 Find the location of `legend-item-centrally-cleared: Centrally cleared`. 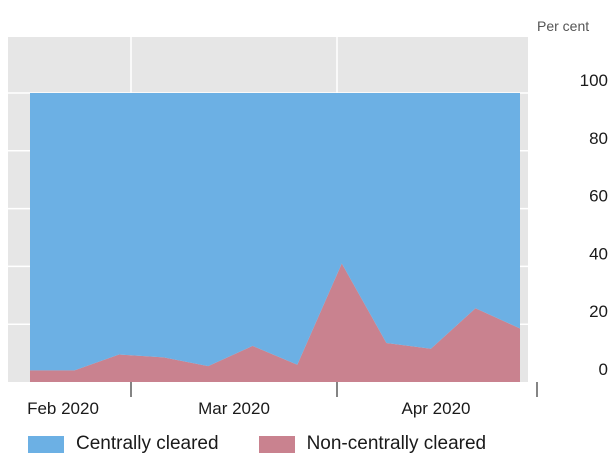

legend-item-centrally-cleared: Centrally cleared is located at coordinates (123, 444).